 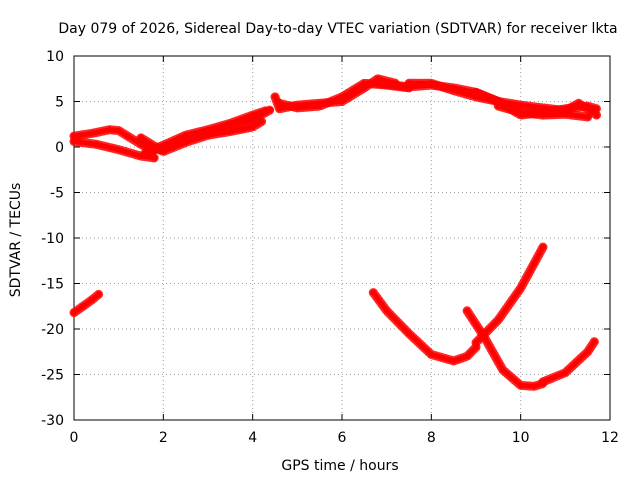 What do you see at coordinates (59, 148) in the screenshot?
I see `y-tick-label: 0` at bounding box center [59, 148].